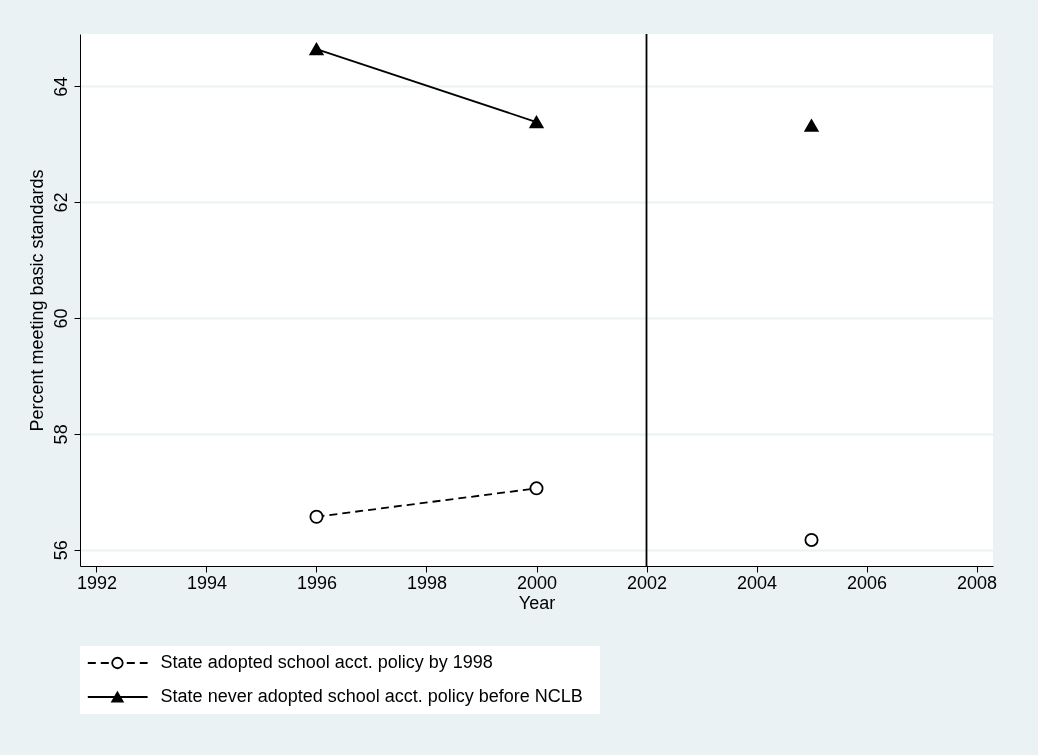 The height and width of the screenshot is (755, 1038). I want to click on x-tick-label: 1994, so click(207, 582).